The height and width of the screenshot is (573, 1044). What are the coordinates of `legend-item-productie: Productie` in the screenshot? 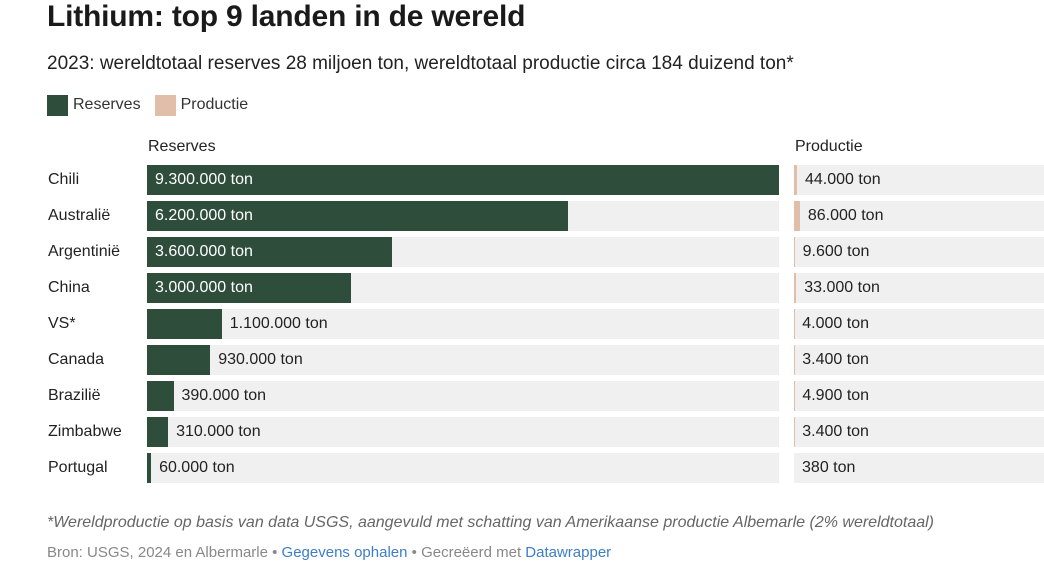 It's located at (201, 105).